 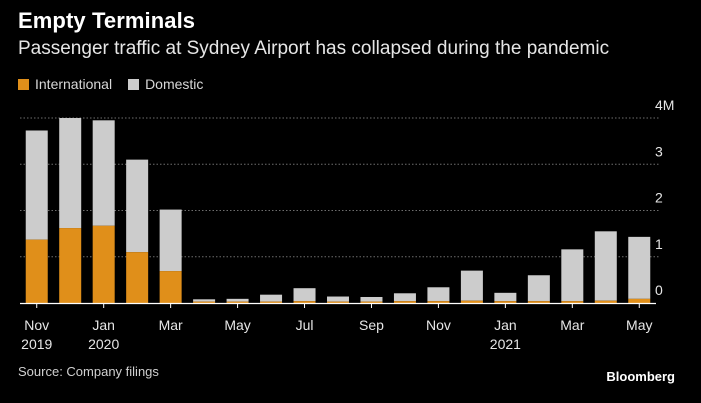 I want to click on bloomberg-logo: Bloomberg, so click(x=640, y=376).